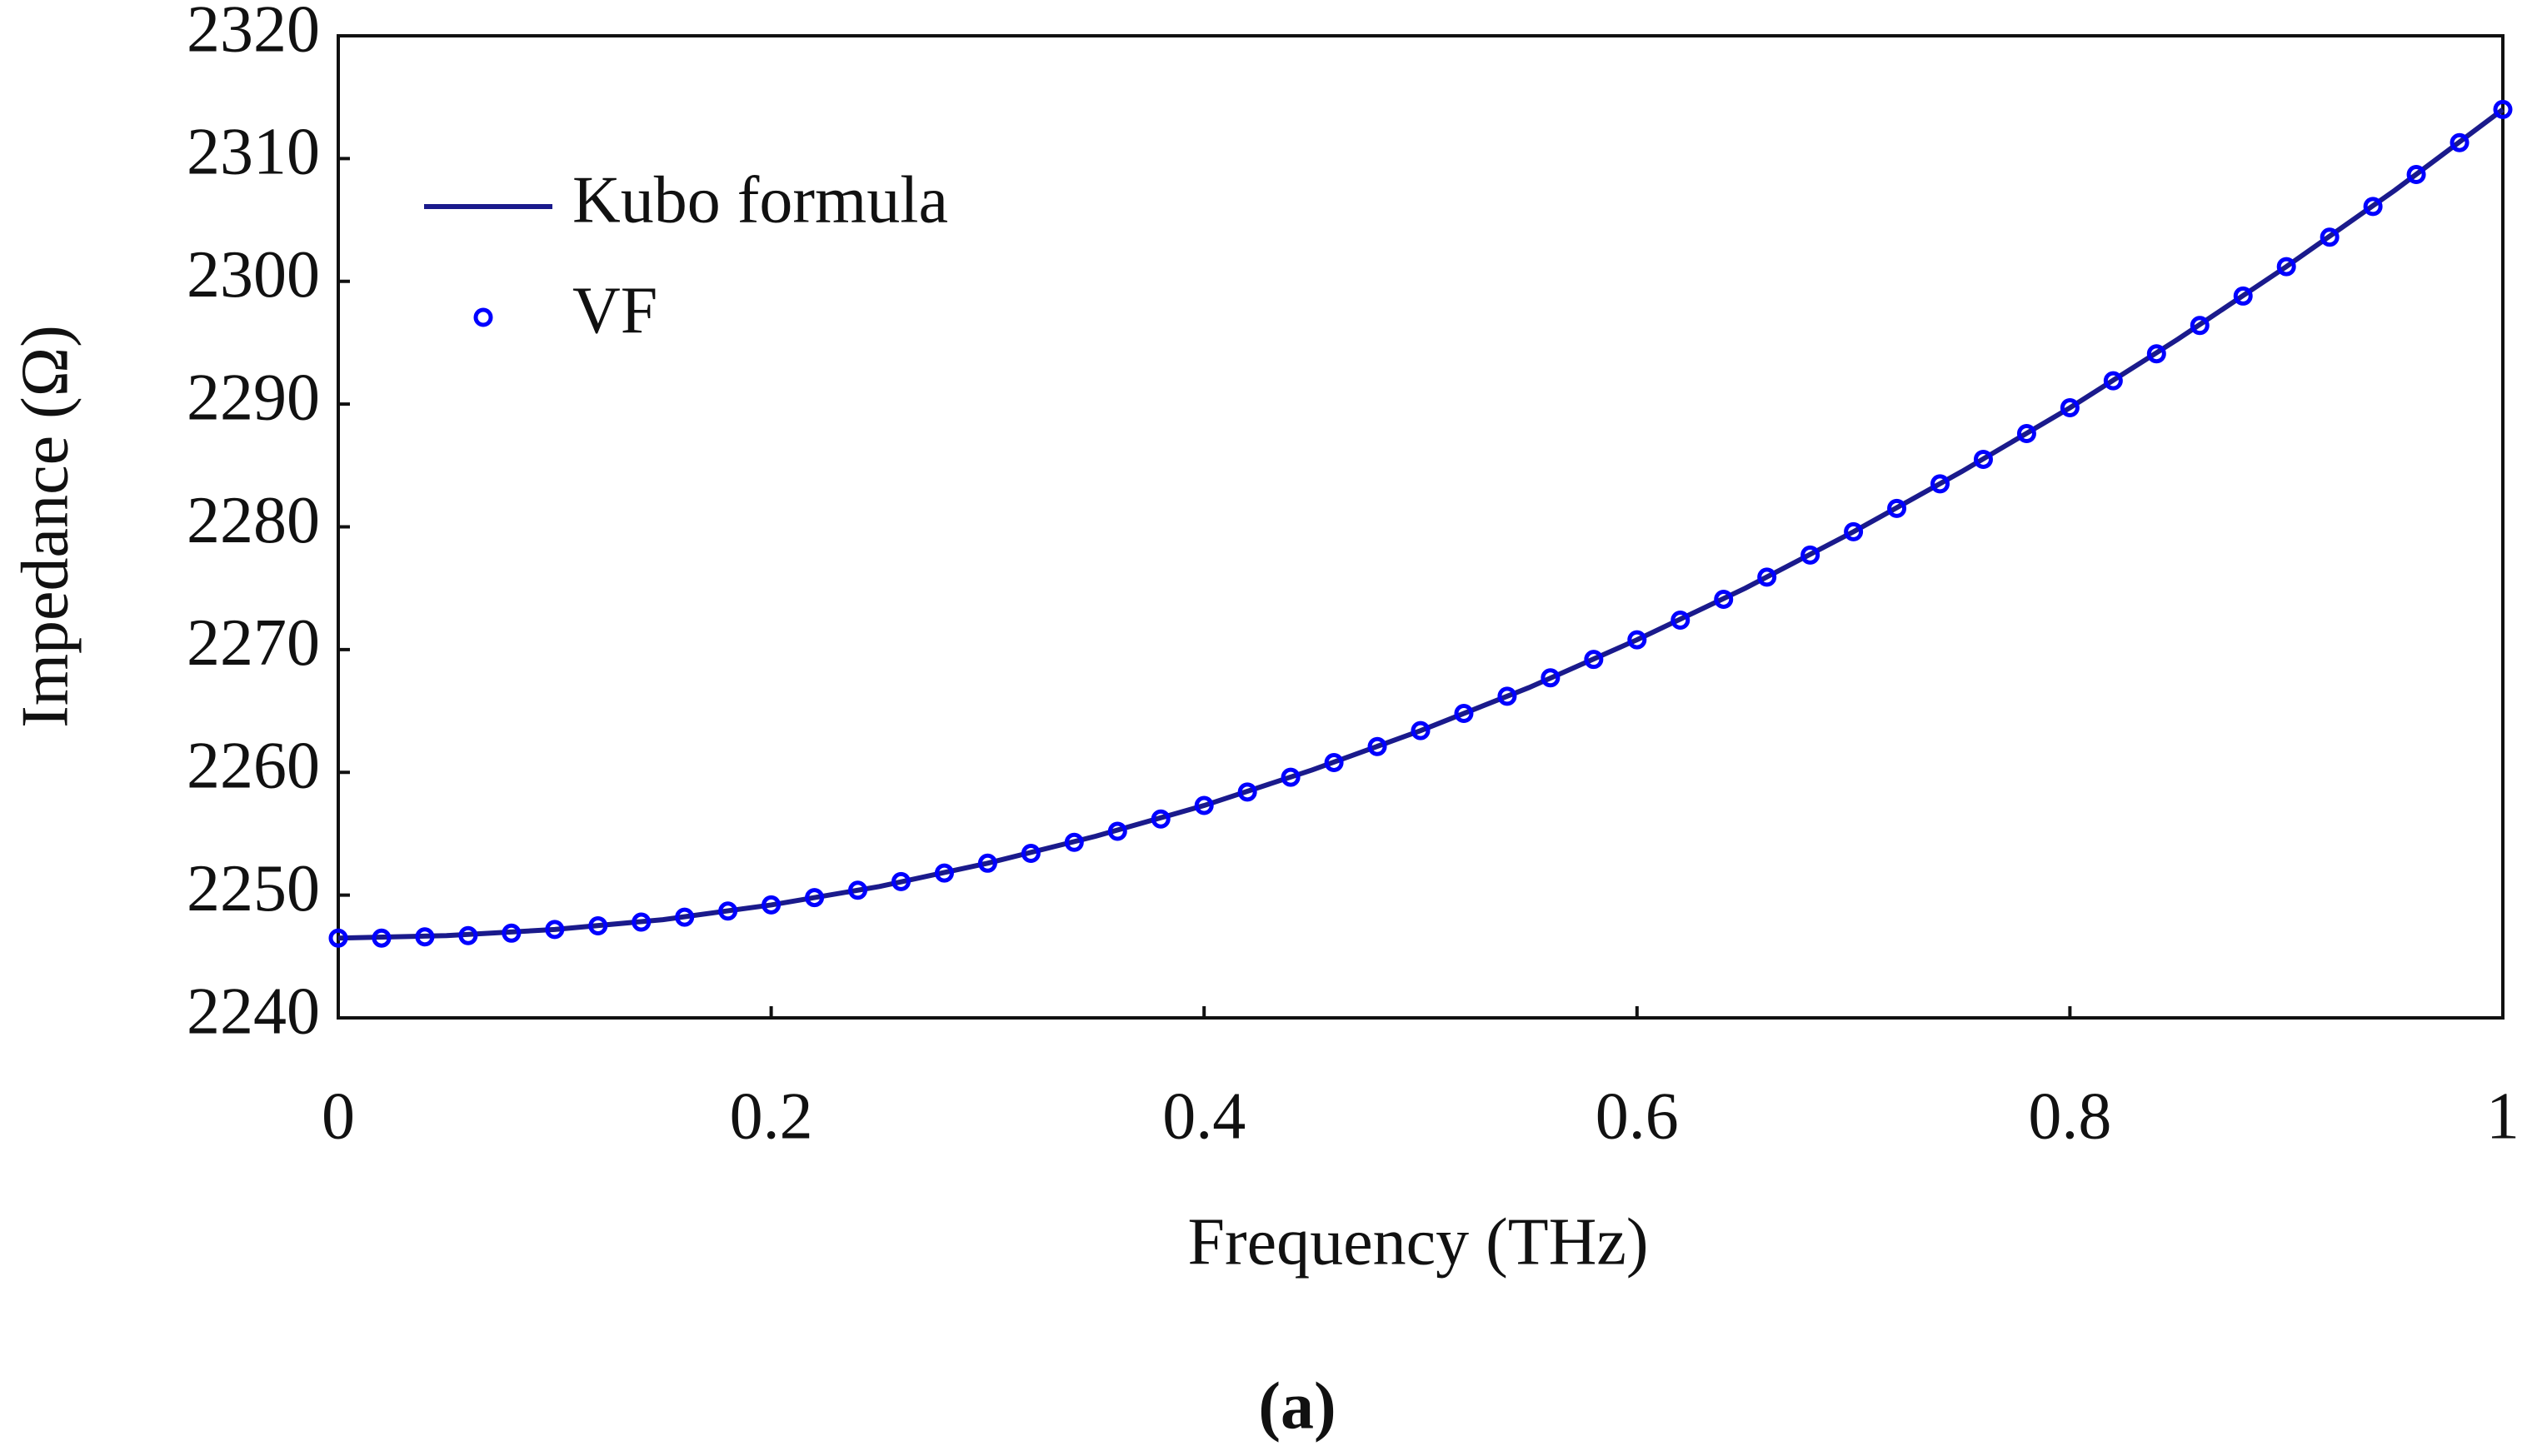 The width and height of the screenshot is (2527, 1456). What do you see at coordinates (253, 1011) in the screenshot?
I see `y-tick-label: 2240` at bounding box center [253, 1011].